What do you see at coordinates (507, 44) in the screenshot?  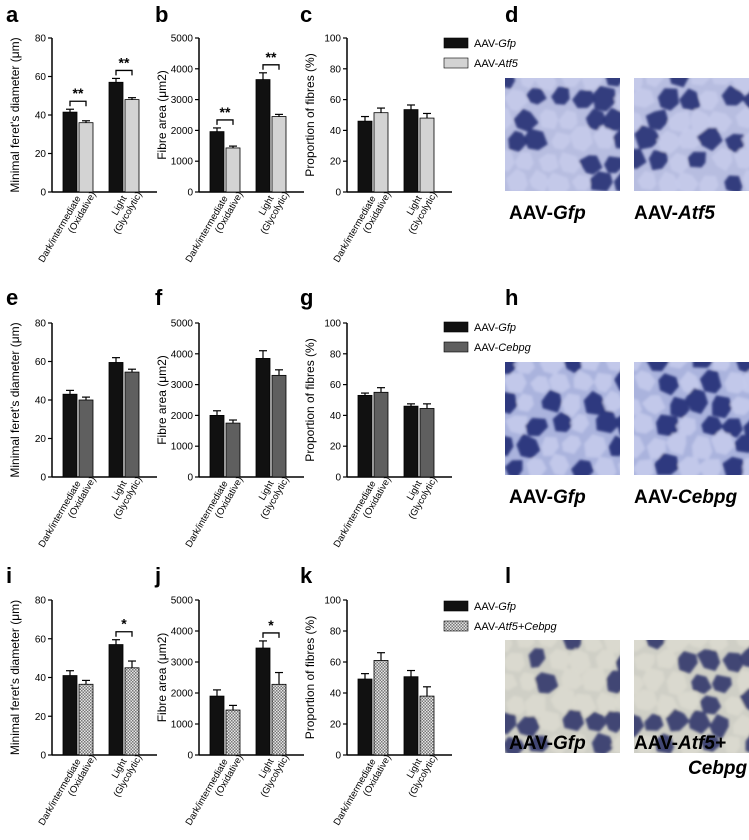 I see `legend-gene: Gfp` at bounding box center [507, 44].